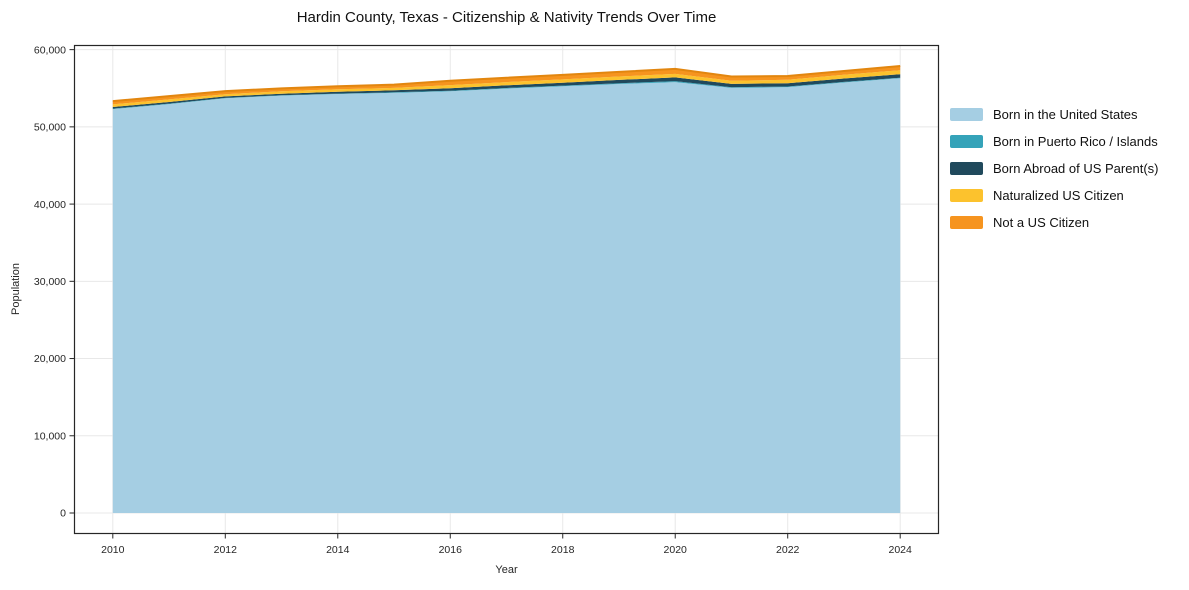  What do you see at coordinates (1041, 222) in the screenshot?
I see `legend-label: Not a US Citizen` at bounding box center [1041, 222].